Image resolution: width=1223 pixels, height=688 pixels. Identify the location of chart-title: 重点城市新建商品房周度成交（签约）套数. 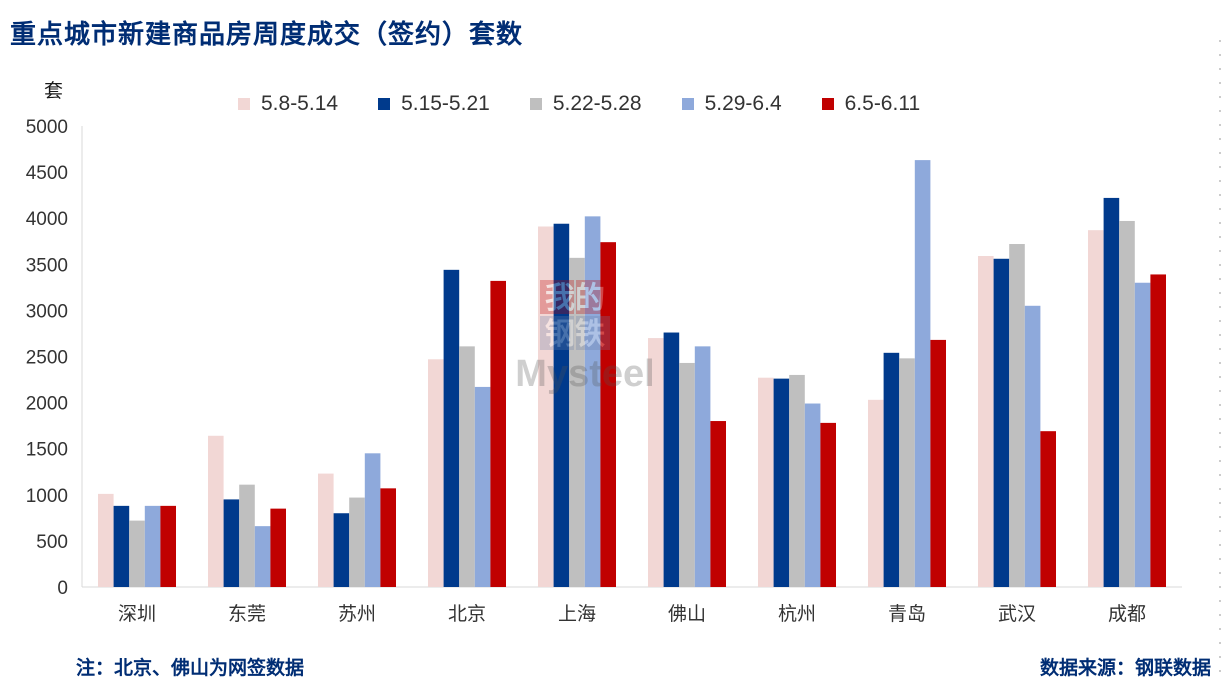
(267, 35).